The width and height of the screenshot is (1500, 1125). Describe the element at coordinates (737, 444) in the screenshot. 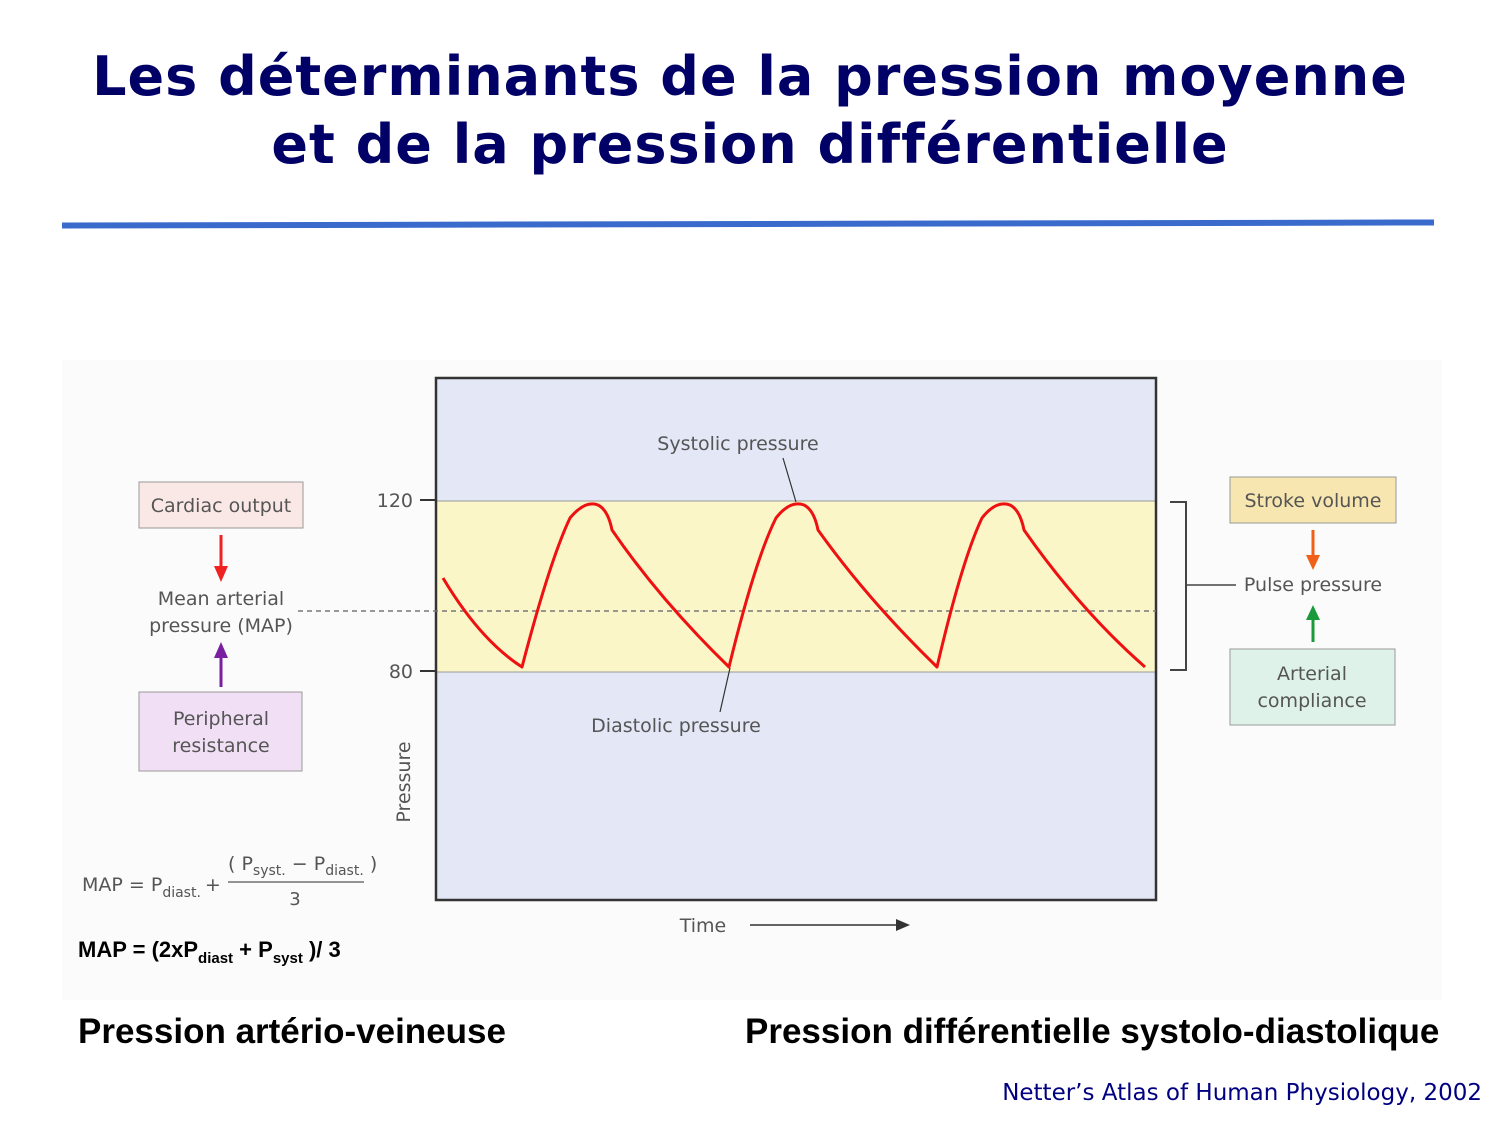

I see `systolic-label: Systolic pressure` at that location.